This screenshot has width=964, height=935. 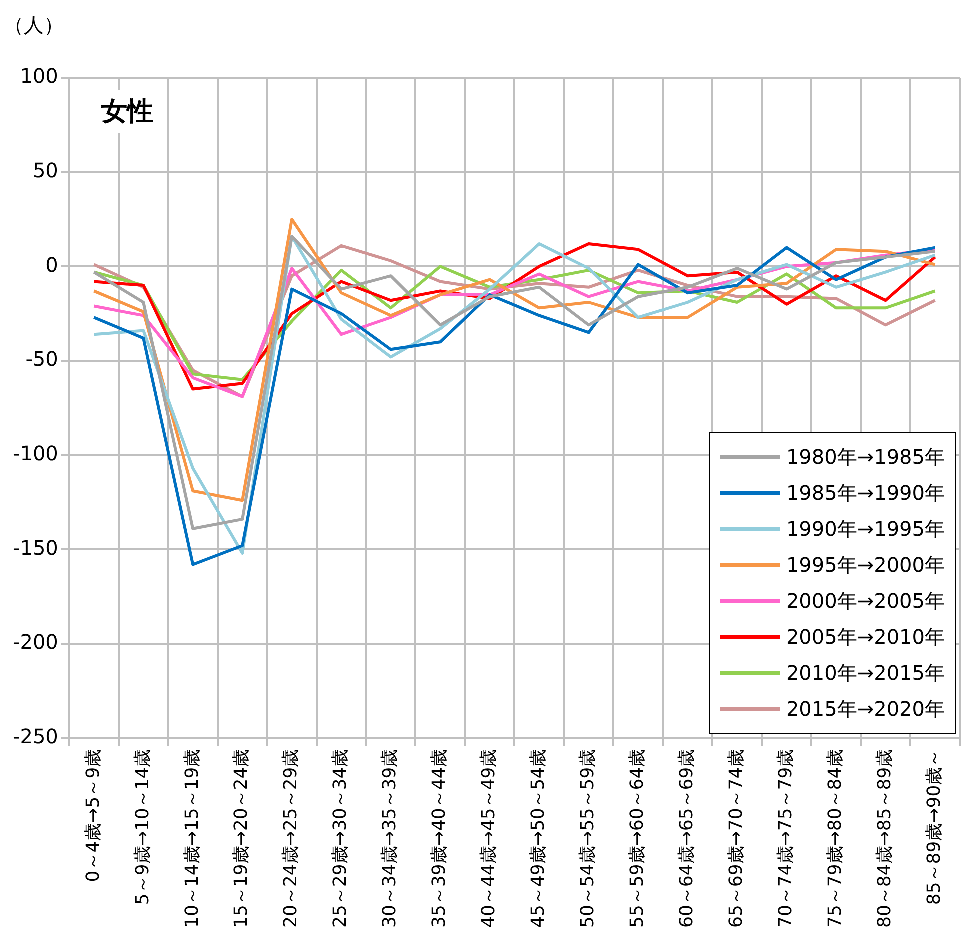 I want to click on x-tick-label: 60～64歳→65～69歳, so click(x=687, y=838).